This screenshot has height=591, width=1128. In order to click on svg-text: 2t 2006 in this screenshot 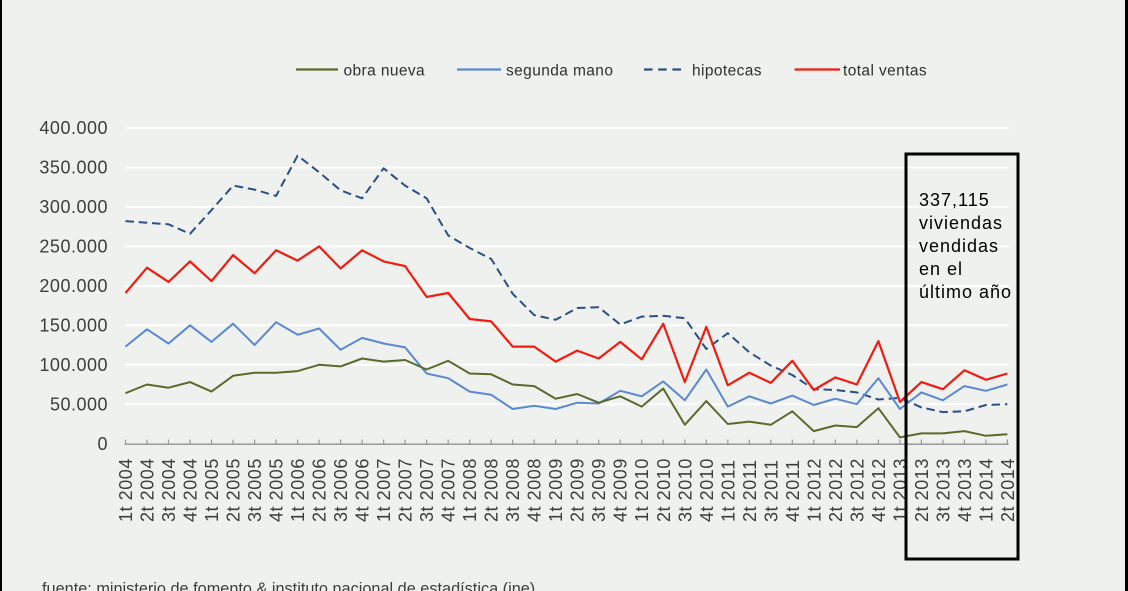, I will do `click(320, 490)`.